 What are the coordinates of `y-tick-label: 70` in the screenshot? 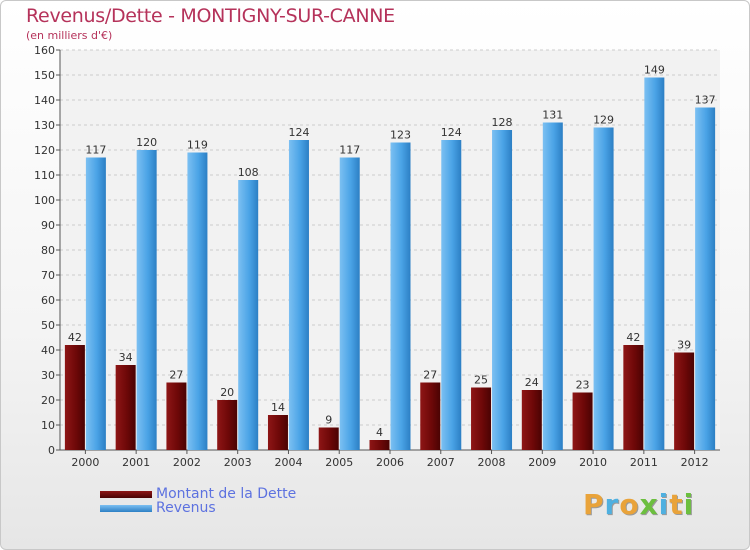 It's located at (48, 275).